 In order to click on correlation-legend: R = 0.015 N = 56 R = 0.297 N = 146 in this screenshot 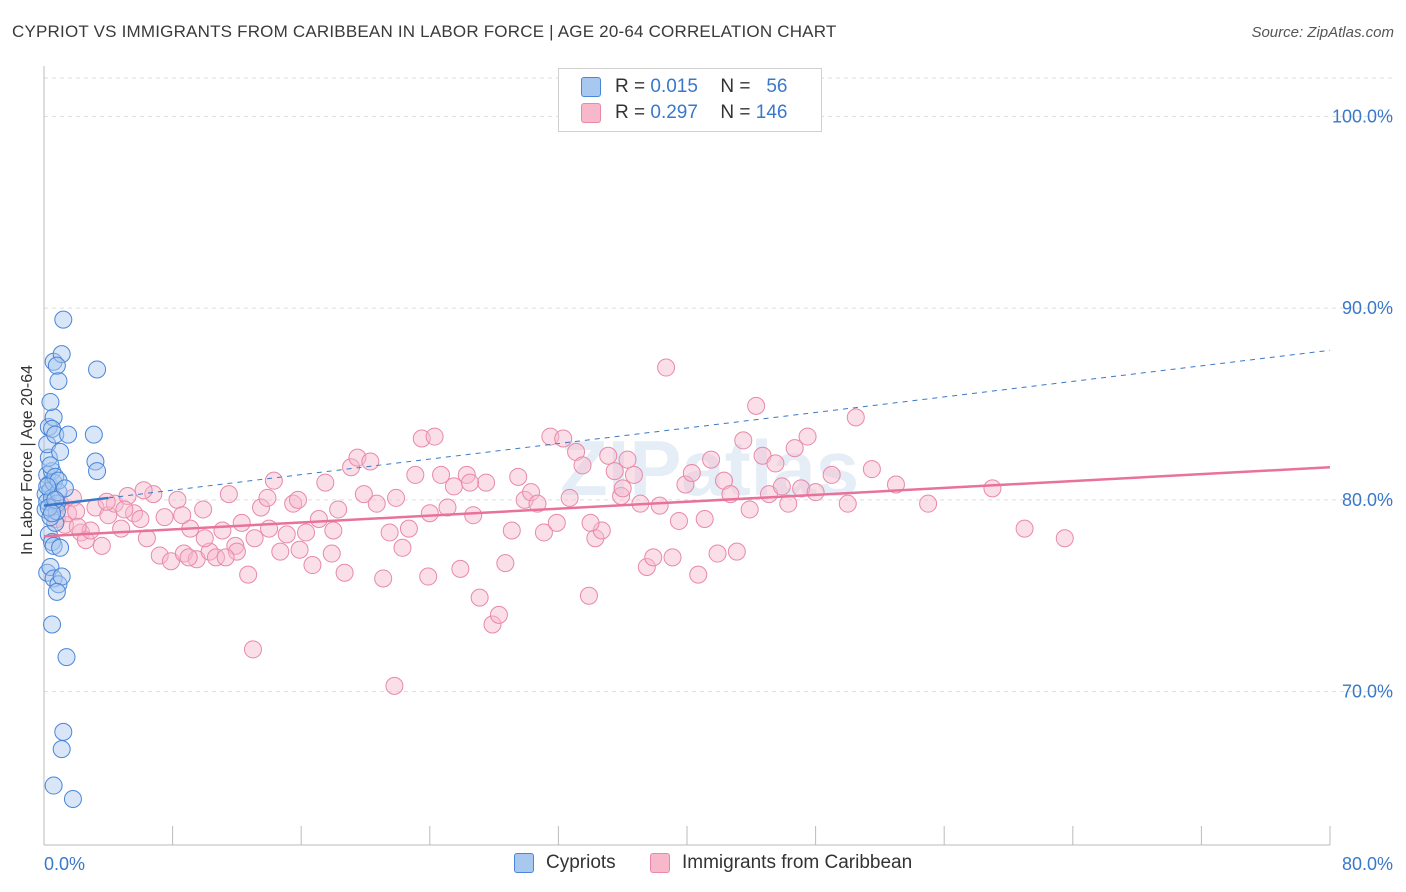, I will do `click(690, 100)`.